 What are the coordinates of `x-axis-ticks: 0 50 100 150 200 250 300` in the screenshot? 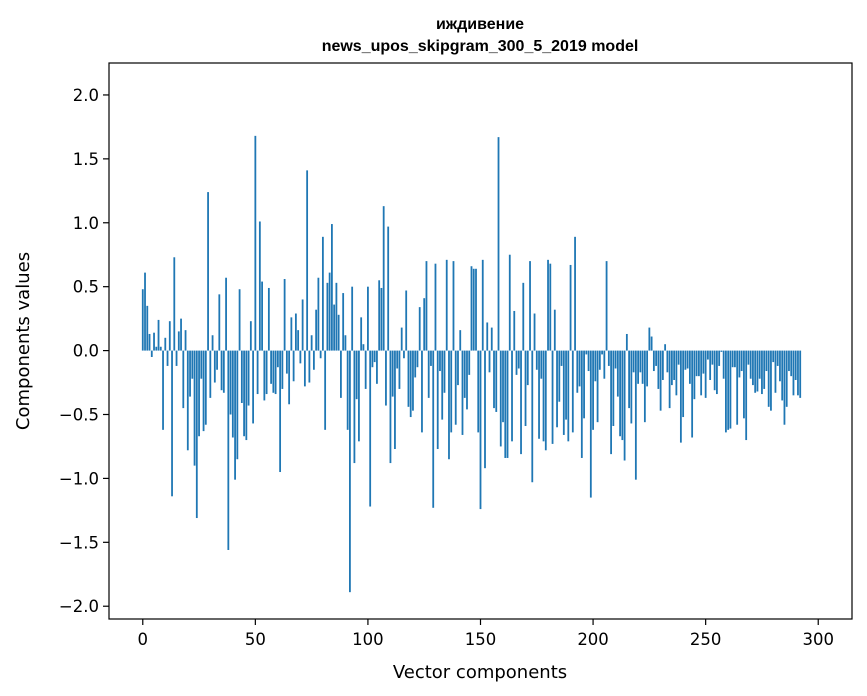 It's located at (486, 634).